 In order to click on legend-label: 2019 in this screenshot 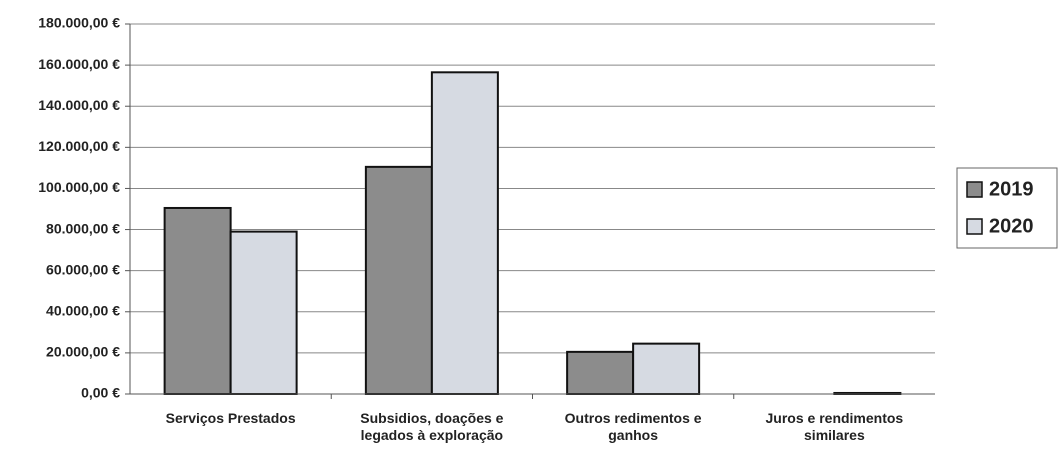, I will do `click(1011, 189)`.